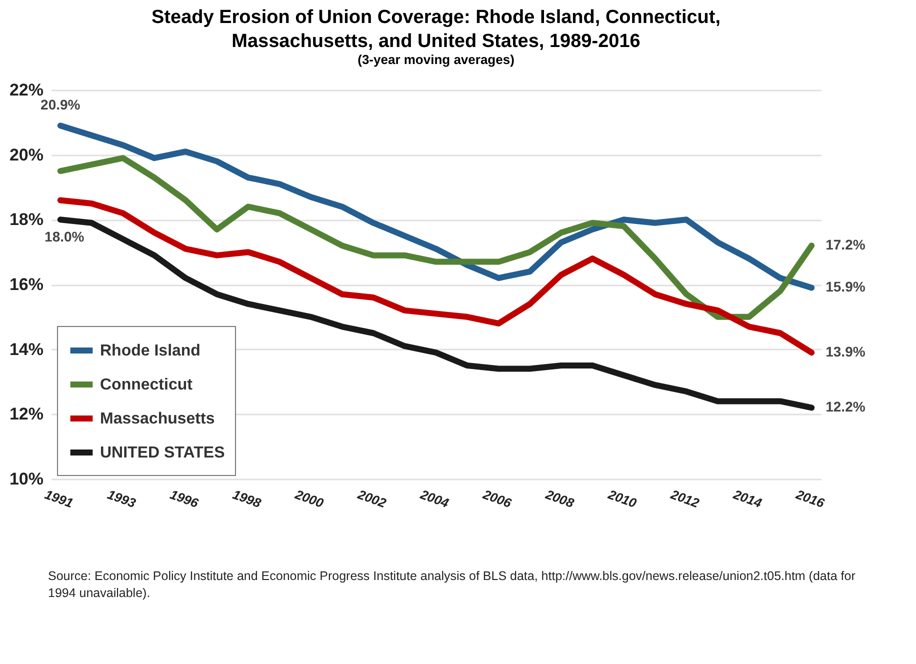 The height and width of the screenshot is (664, 916). What do you see at coordinates (60, 104) in the screenshot?
I see `data-label: 20.9%` at bounding box center [60, 104].